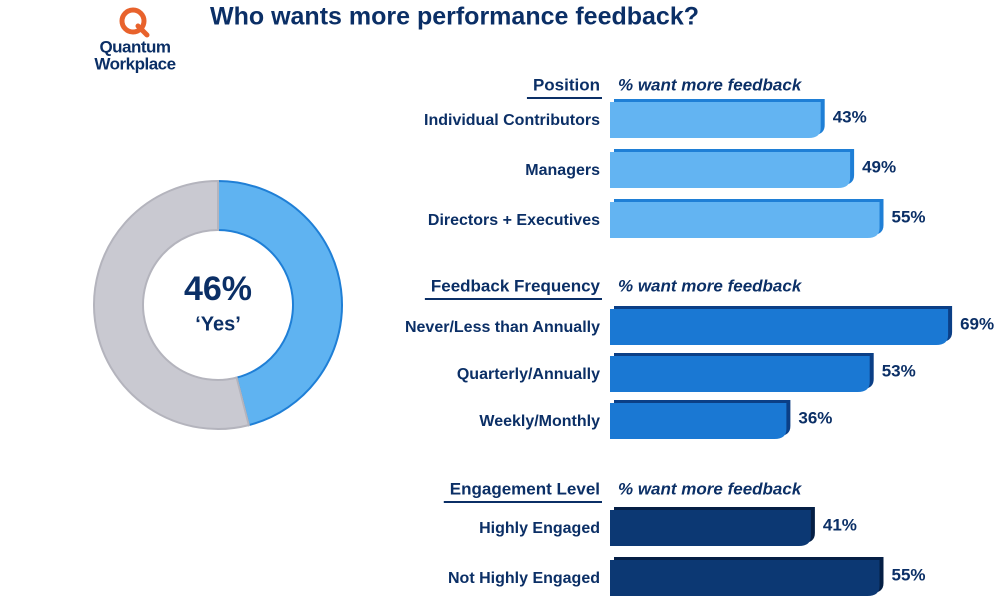  I want to click on category-label: Quarterly/Annually, so click(528, 374).